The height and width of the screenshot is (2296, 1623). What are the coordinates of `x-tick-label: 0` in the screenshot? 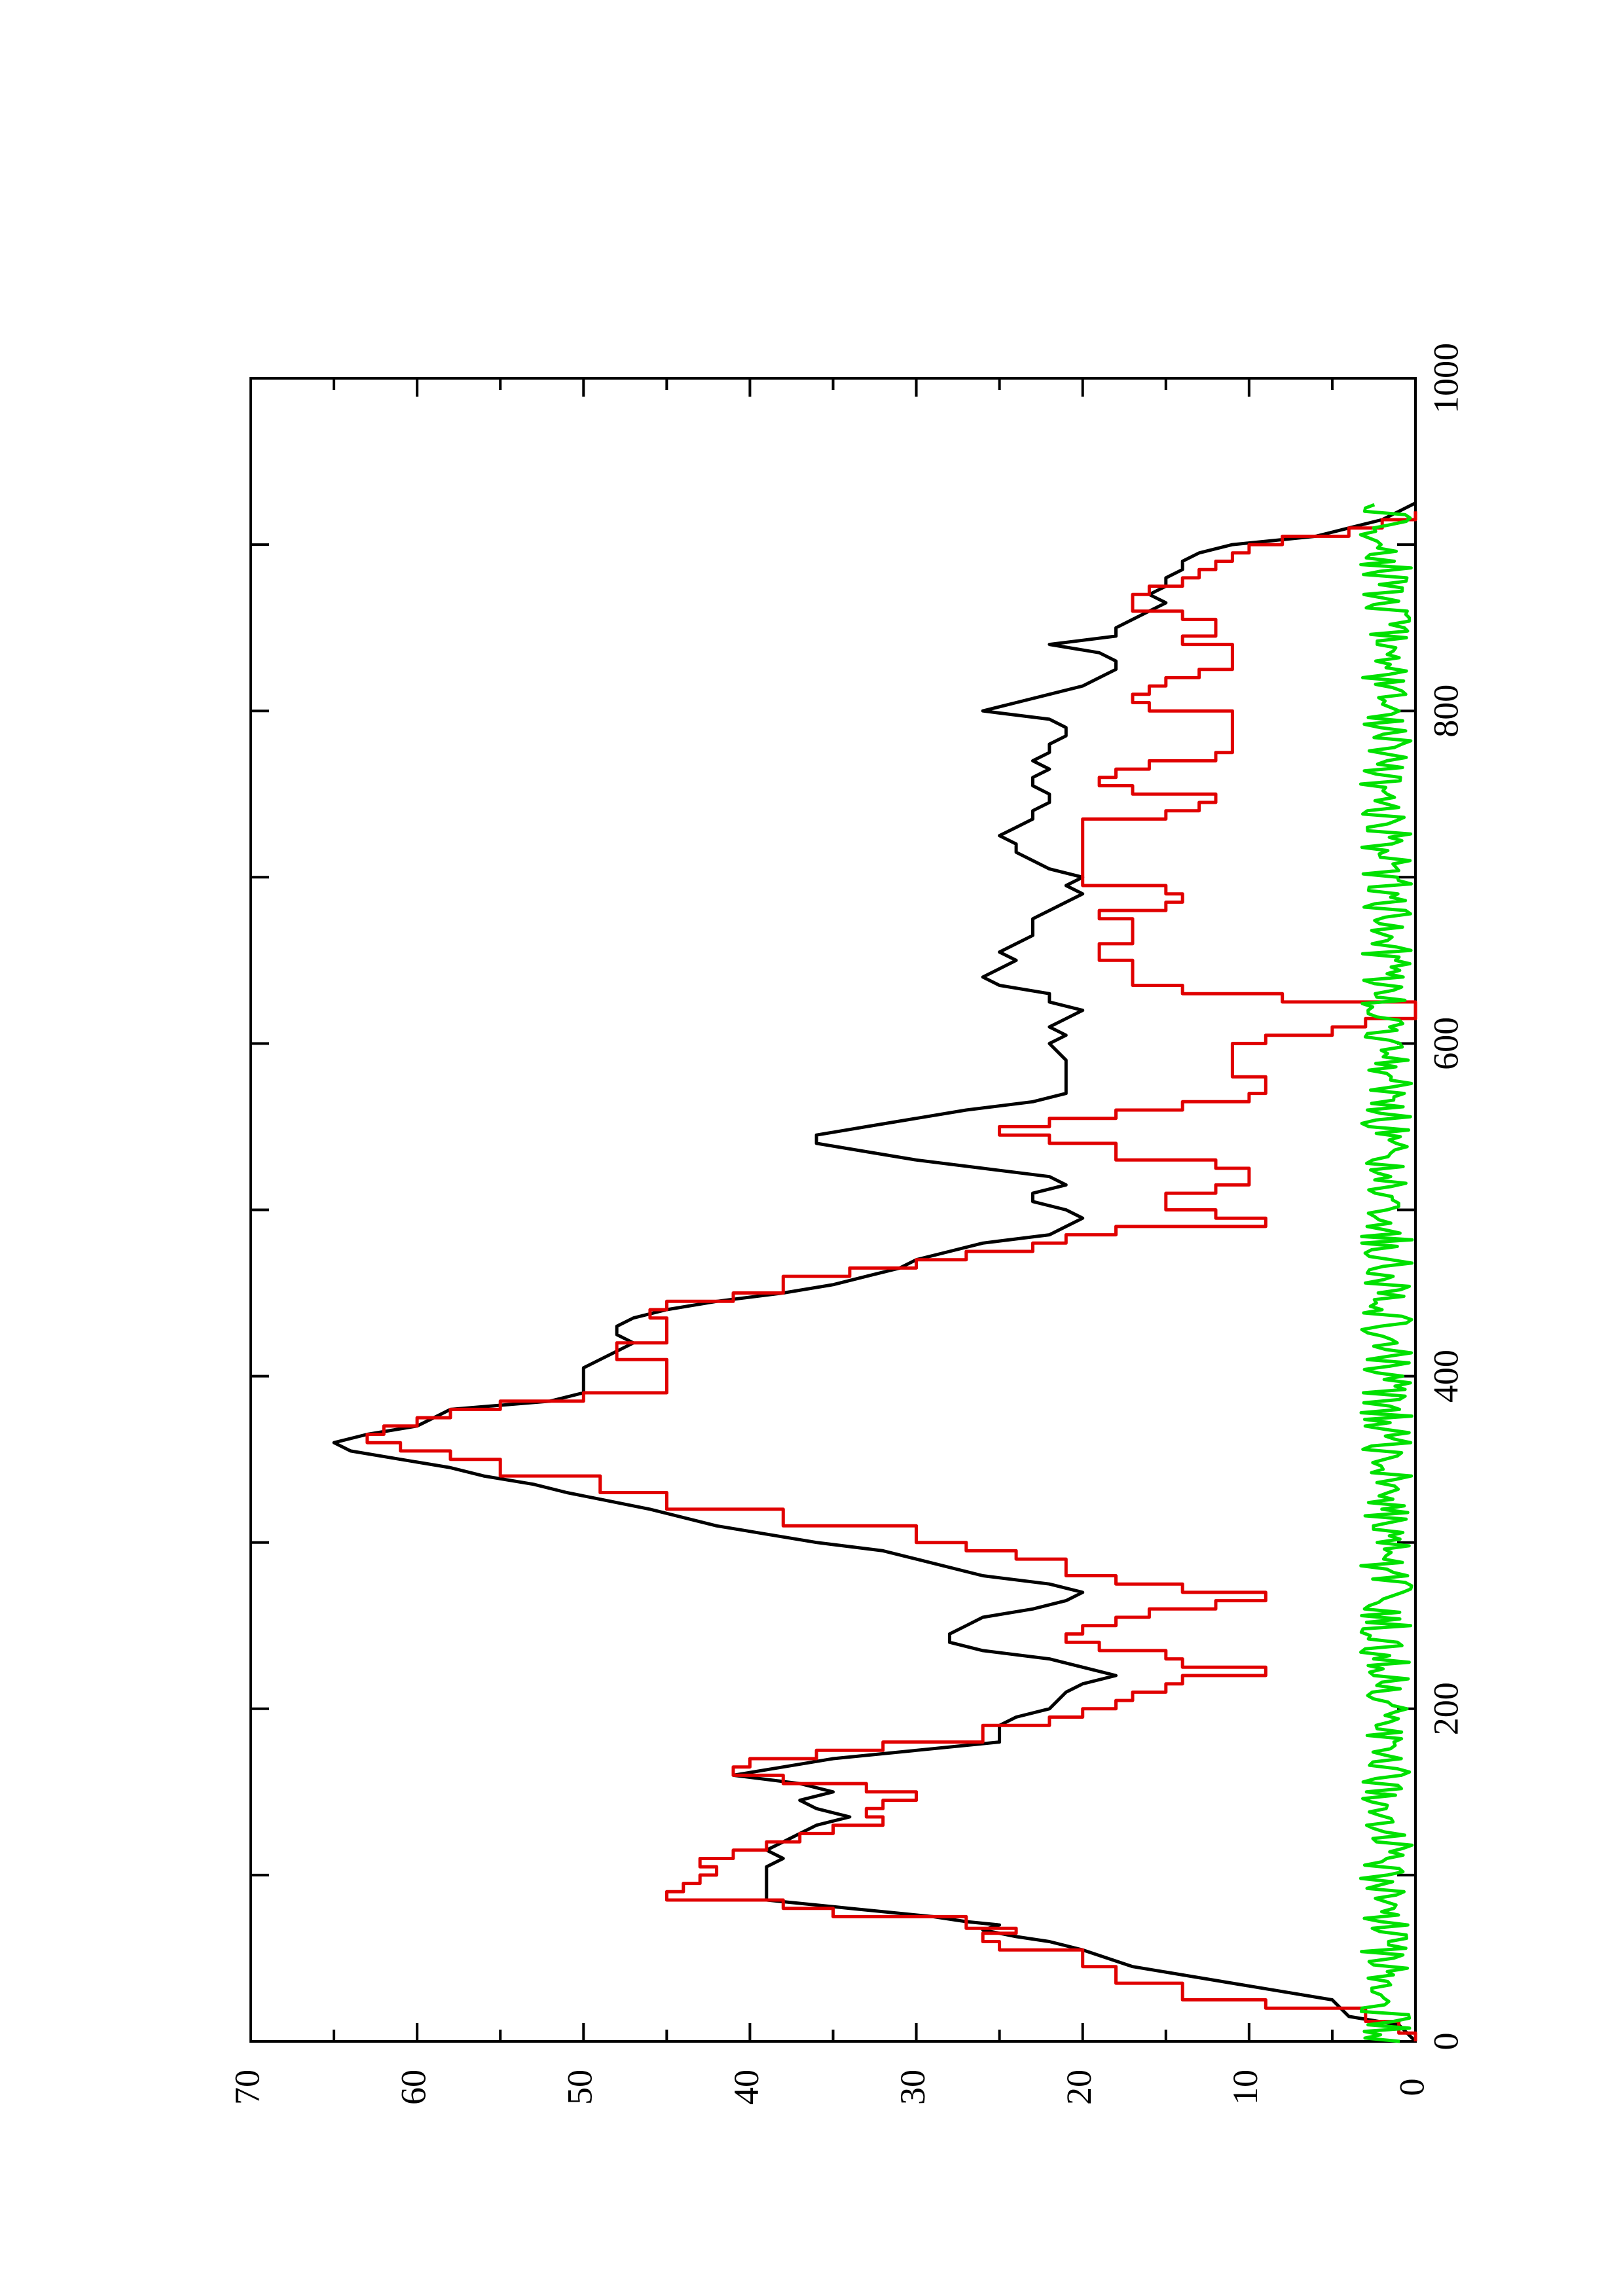 It's located at (1445, 2042).